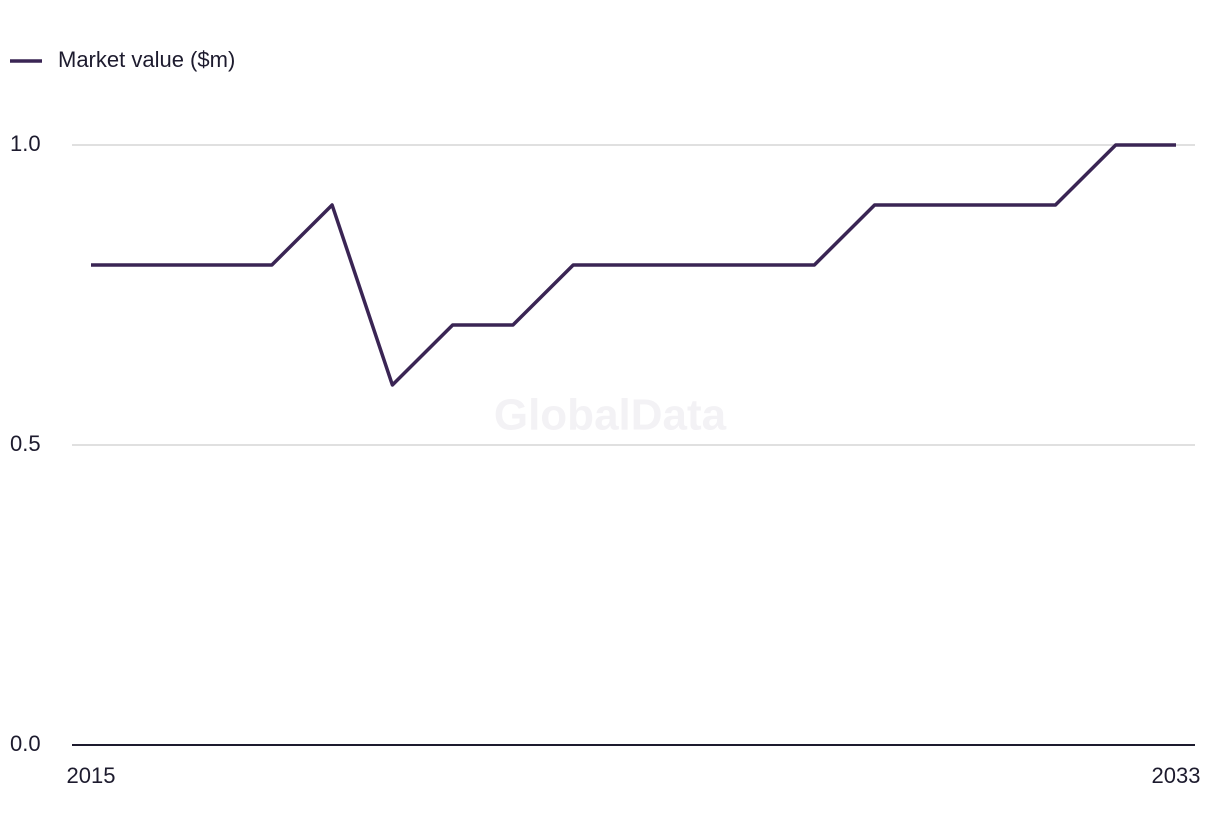 The image size is (1220, 836). Describe the element at coordinates (146, 59) in the screenshot. I see `legend-label: Market value ($m)` at that location.